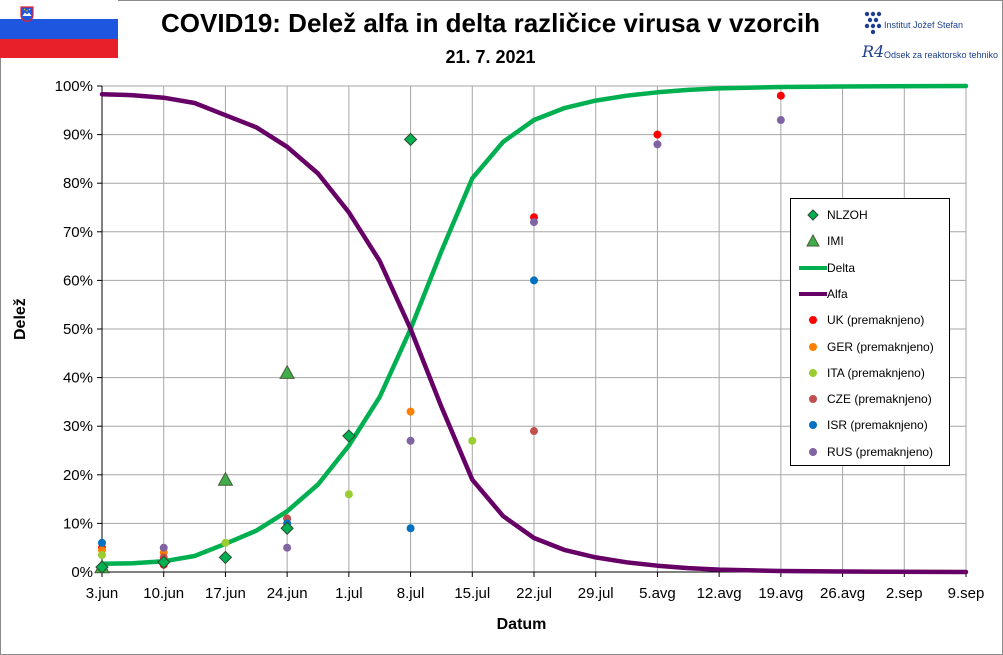  I want to click on x-tick-label: 10.jun, so click(163, 593).